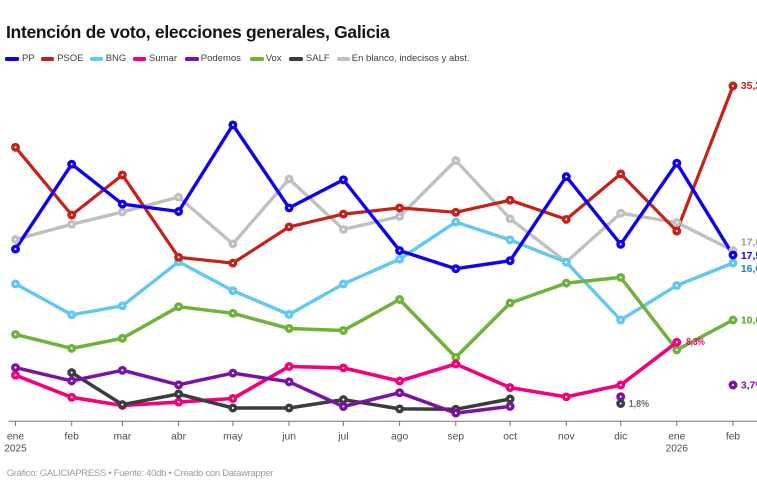 Image resolution: width=757 pixels, height=504 pixels. What do you see at coordinates (178, 437) in the screenshot?
I see `svg-text: abr` at bounding box center [178, 437].